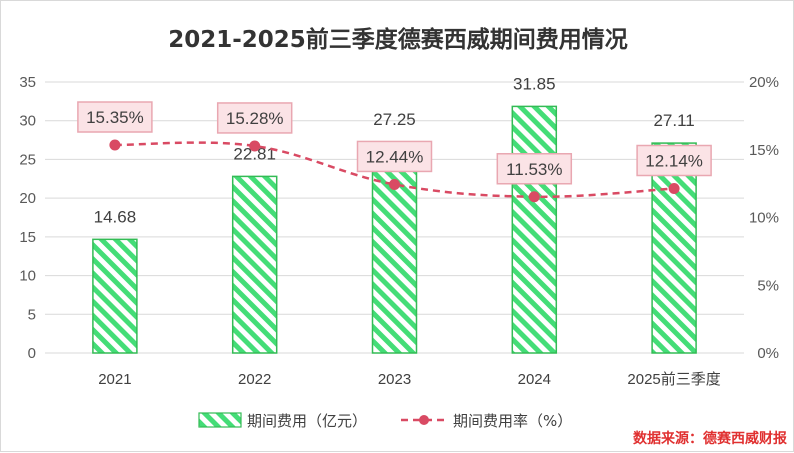 The width and height of the screenshot is (794, 453). What do you see at coordinates (254, 264) in the screenshot?
I see `bar-2022` at bounding box center [254, 264].